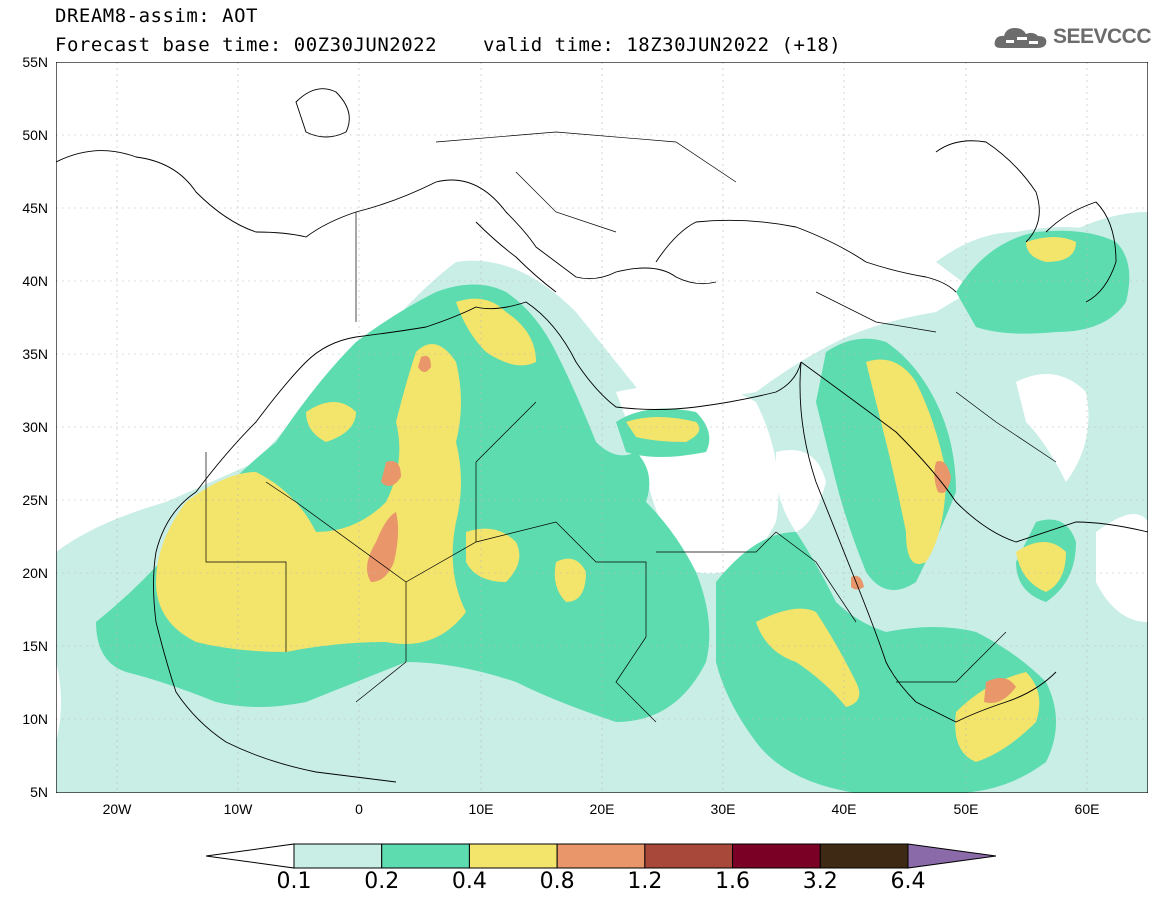 This screenshot has width=1165, height=905. Describe the element at coordinates (481, 809) in the screenshot. I see `lon-label: 10E` at that location.